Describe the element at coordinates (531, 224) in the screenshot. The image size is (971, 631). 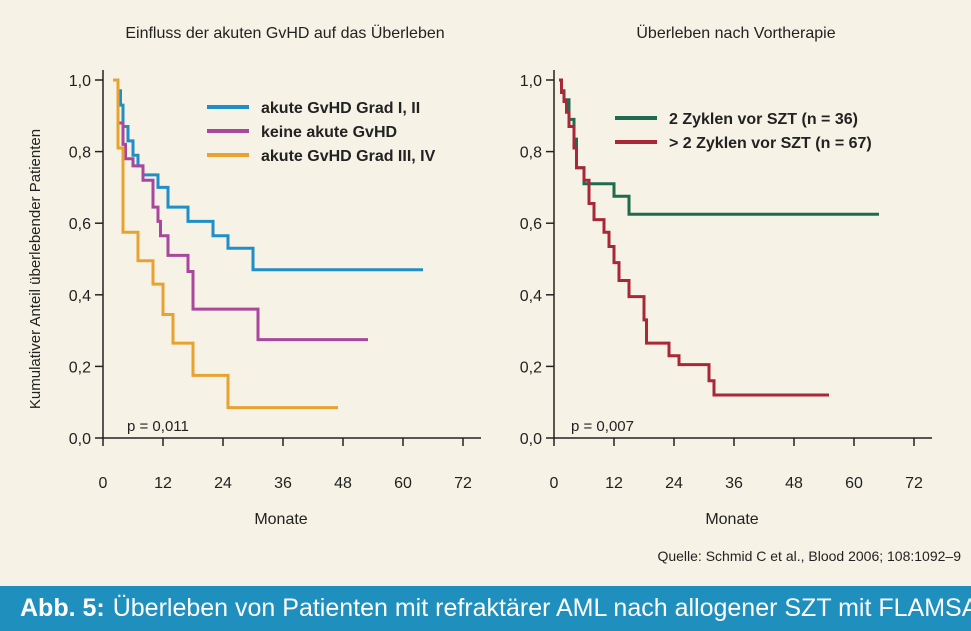
I see `chart2-y-tick-label: 0,6` at that location.